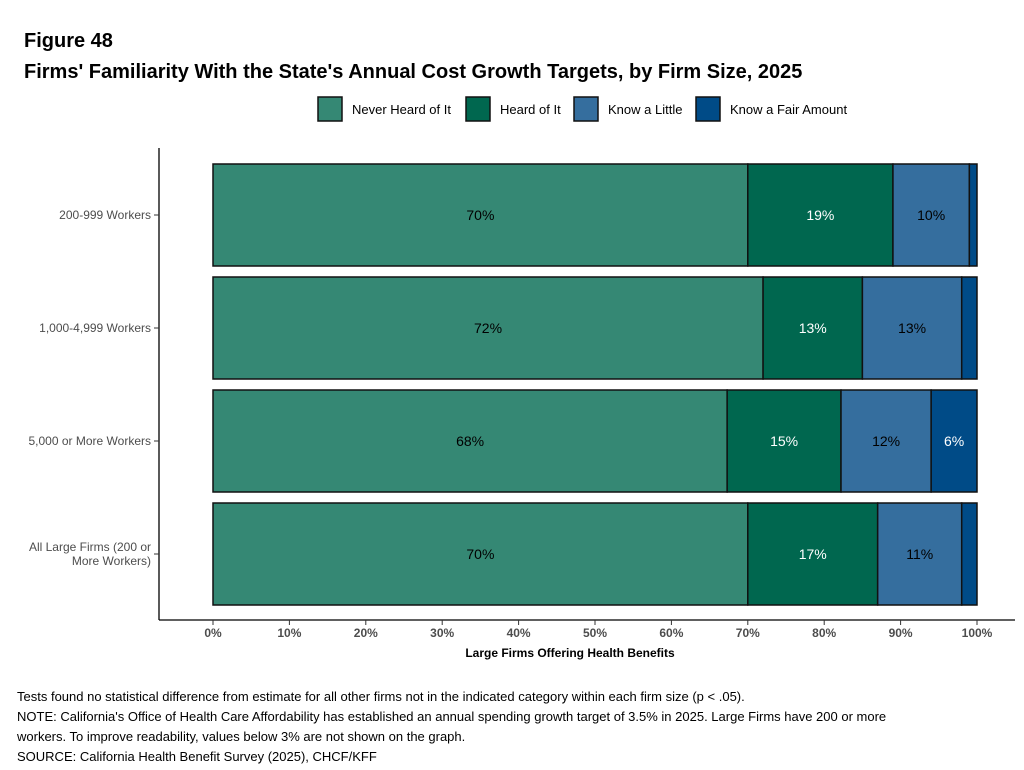 This screenshot has width=1024, height=770. What do you see at coordinates (90, 441) in the screenshot?
I see `y-tick-label: 5,000 or More Workers` at bounding box center [90, 441].